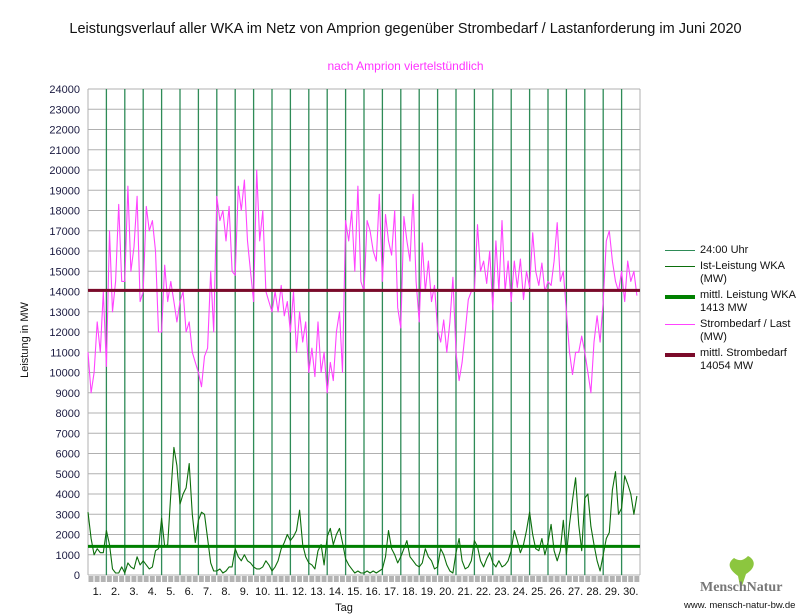 Image resolution: width=811 pixels, height=616 pixels. I want to click on x-tick-label: 17., so click(391, 592).